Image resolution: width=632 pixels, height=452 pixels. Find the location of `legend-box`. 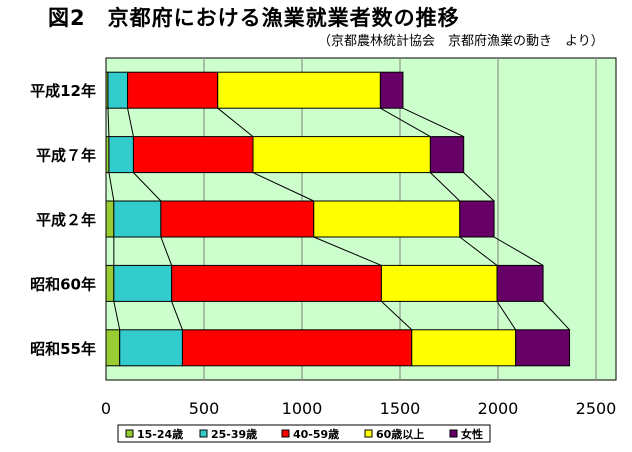

legend-box is located at coordinates (304, 433).